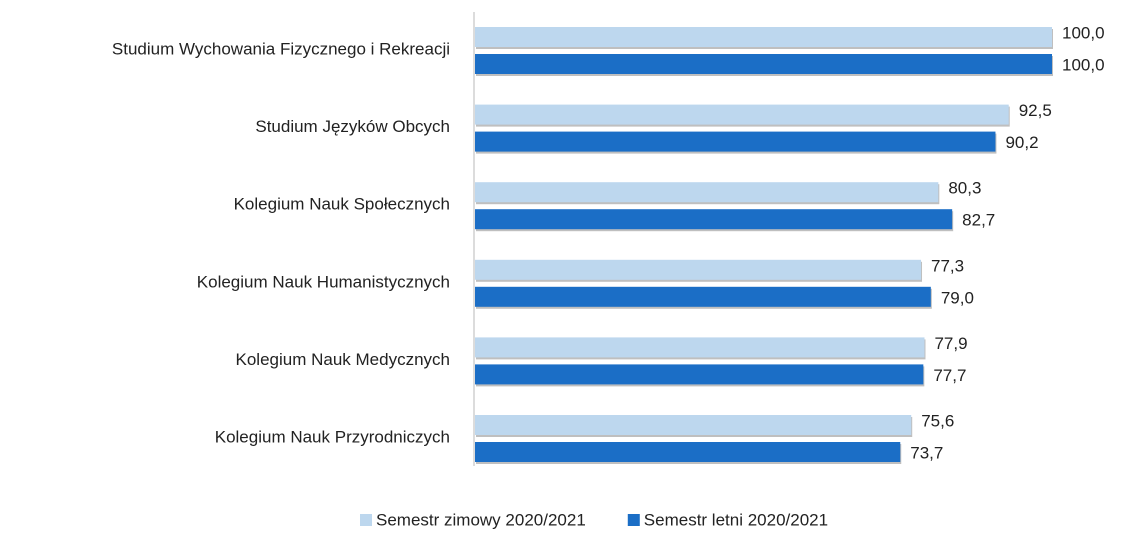  Describe the element at coordinates (332, 436) in the screenshot. I see `category-label: Kolegium Nauk Przyrodniczych` at that location.